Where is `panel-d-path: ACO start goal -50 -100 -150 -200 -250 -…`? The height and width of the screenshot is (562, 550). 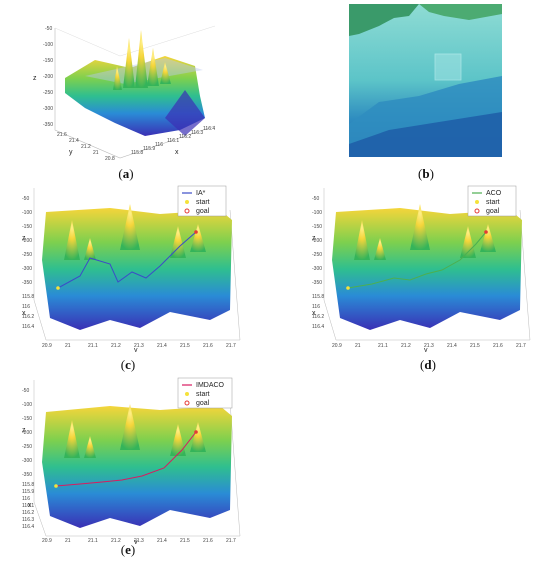
panel-d-path: ACO start goal -50 -100 -150 -200 -250 -… is located at coordinates (422, 266).